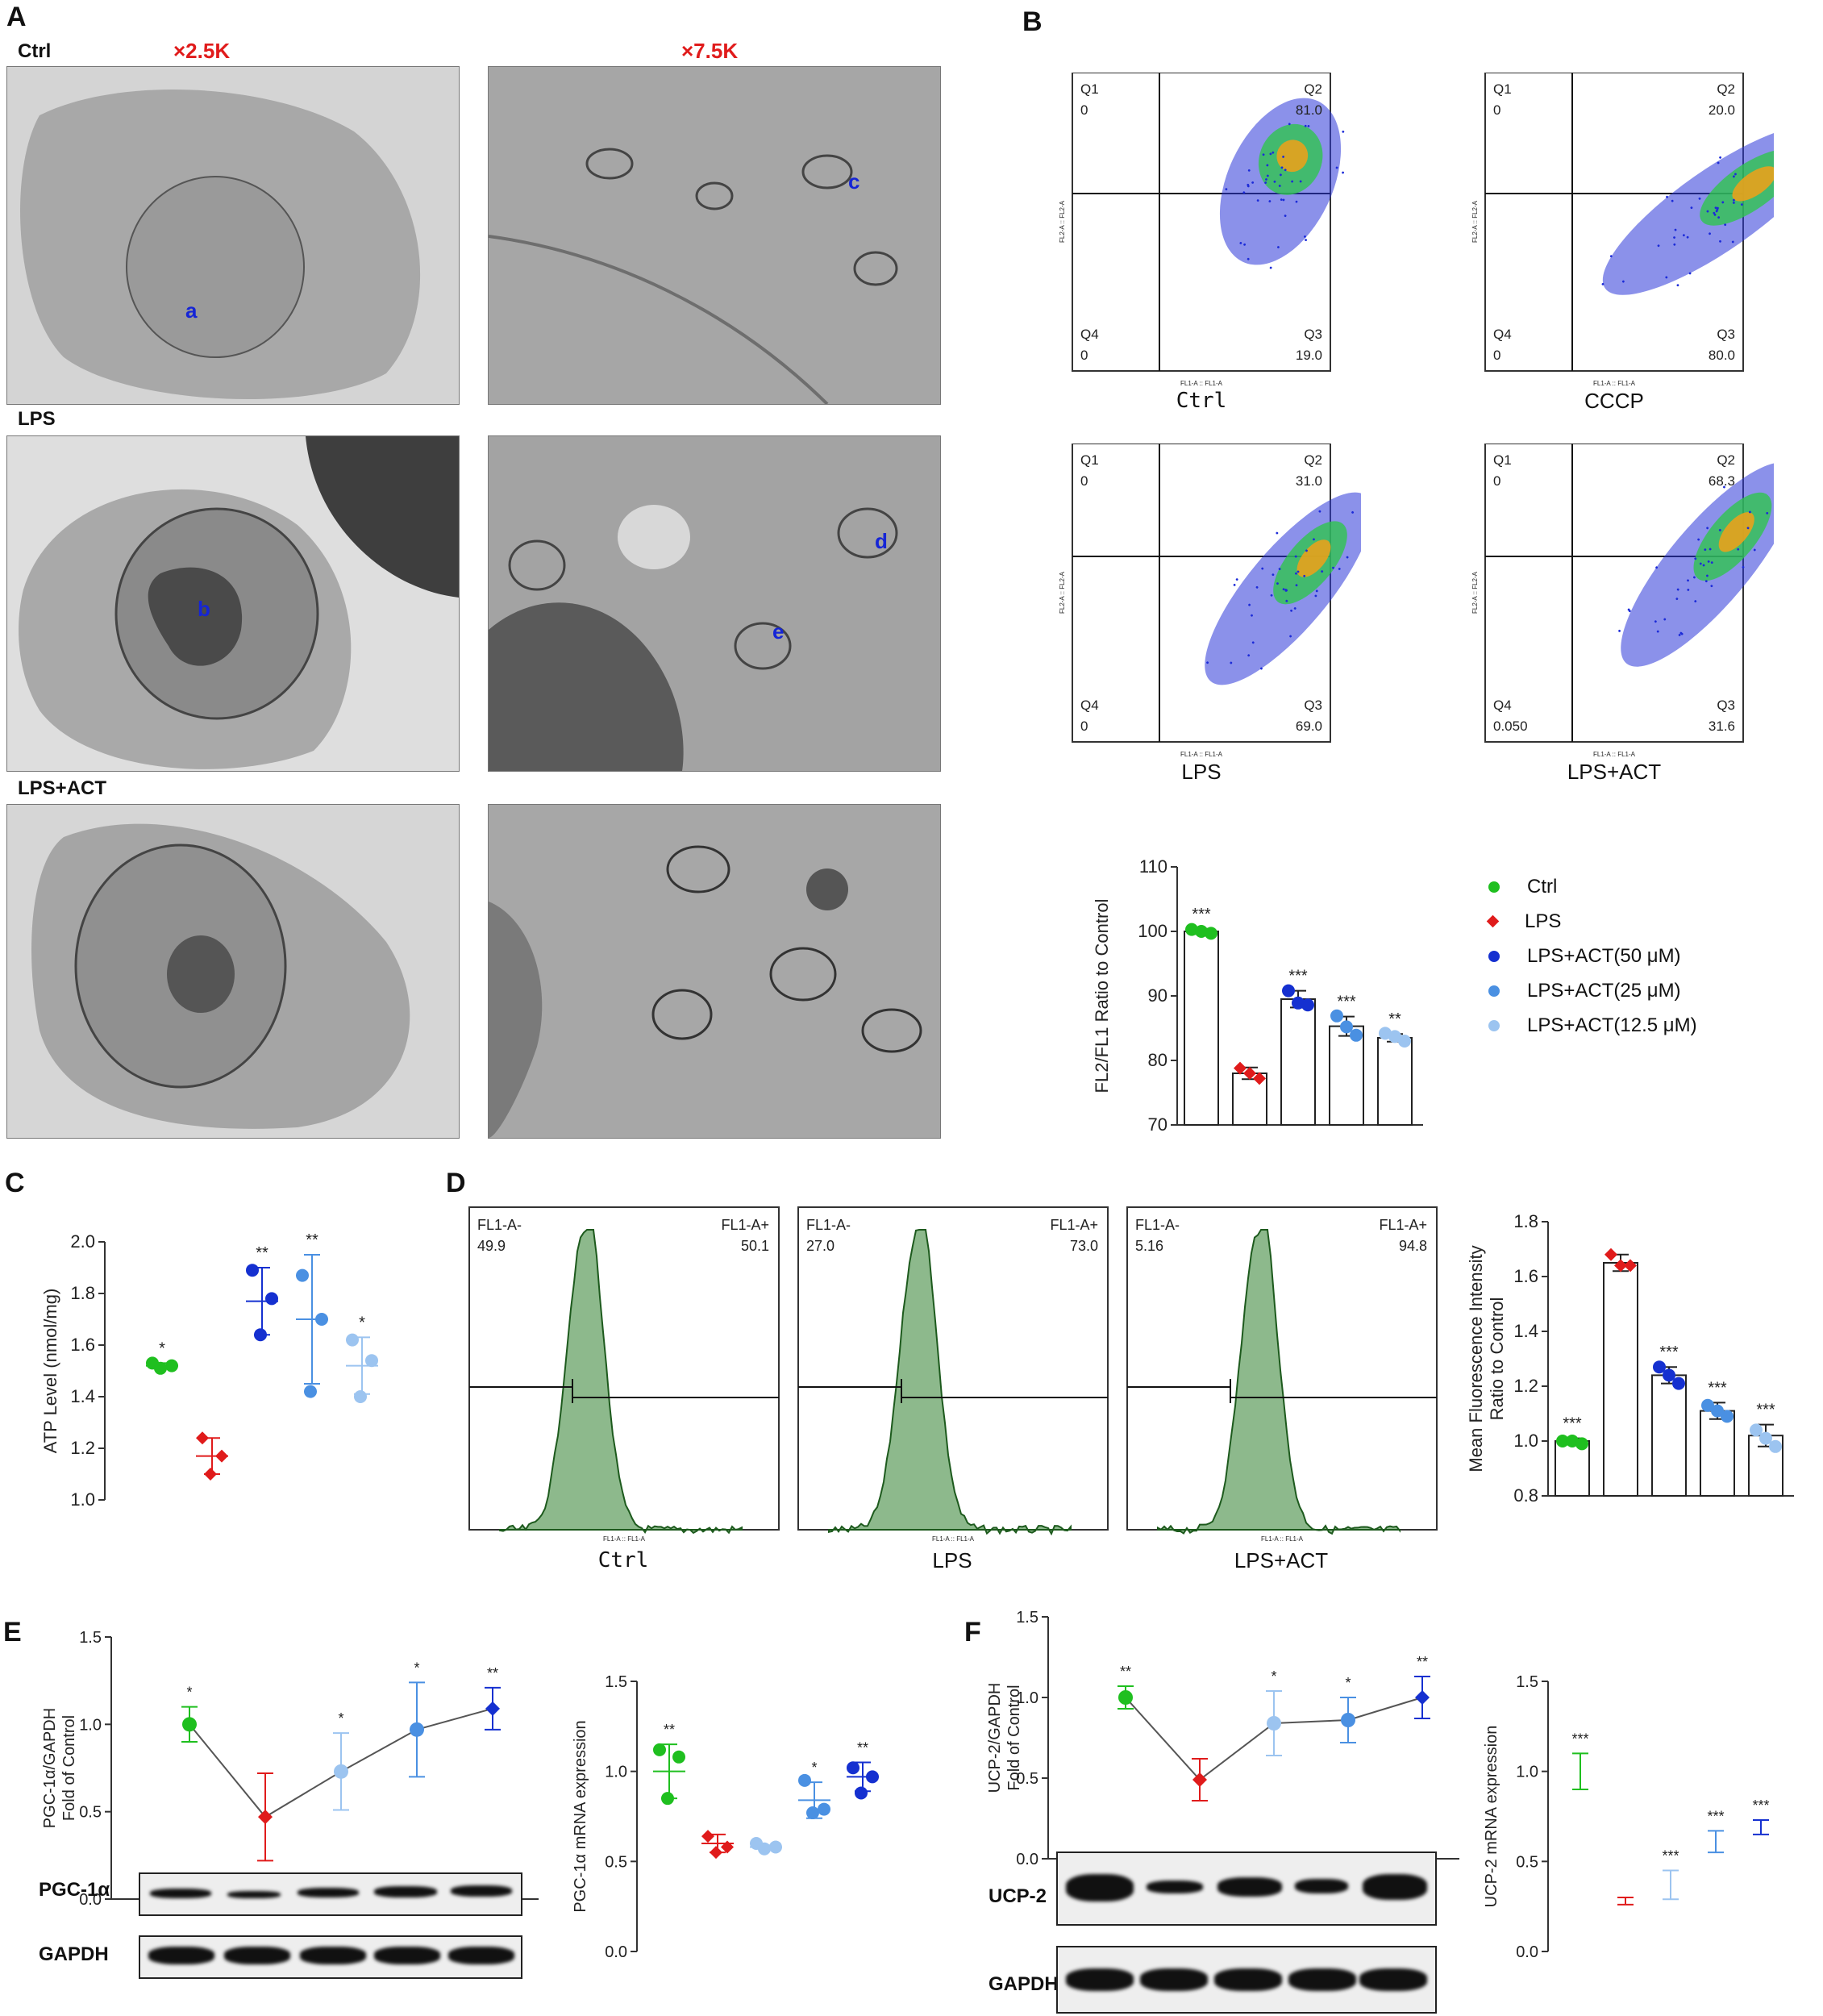 This screenshot has width=1823, height=2016. What do you see at coordinates (1502, 705) in the screenshot?
I see `quadrant-label-q4: Q4` at bounding box center [1502, 705].